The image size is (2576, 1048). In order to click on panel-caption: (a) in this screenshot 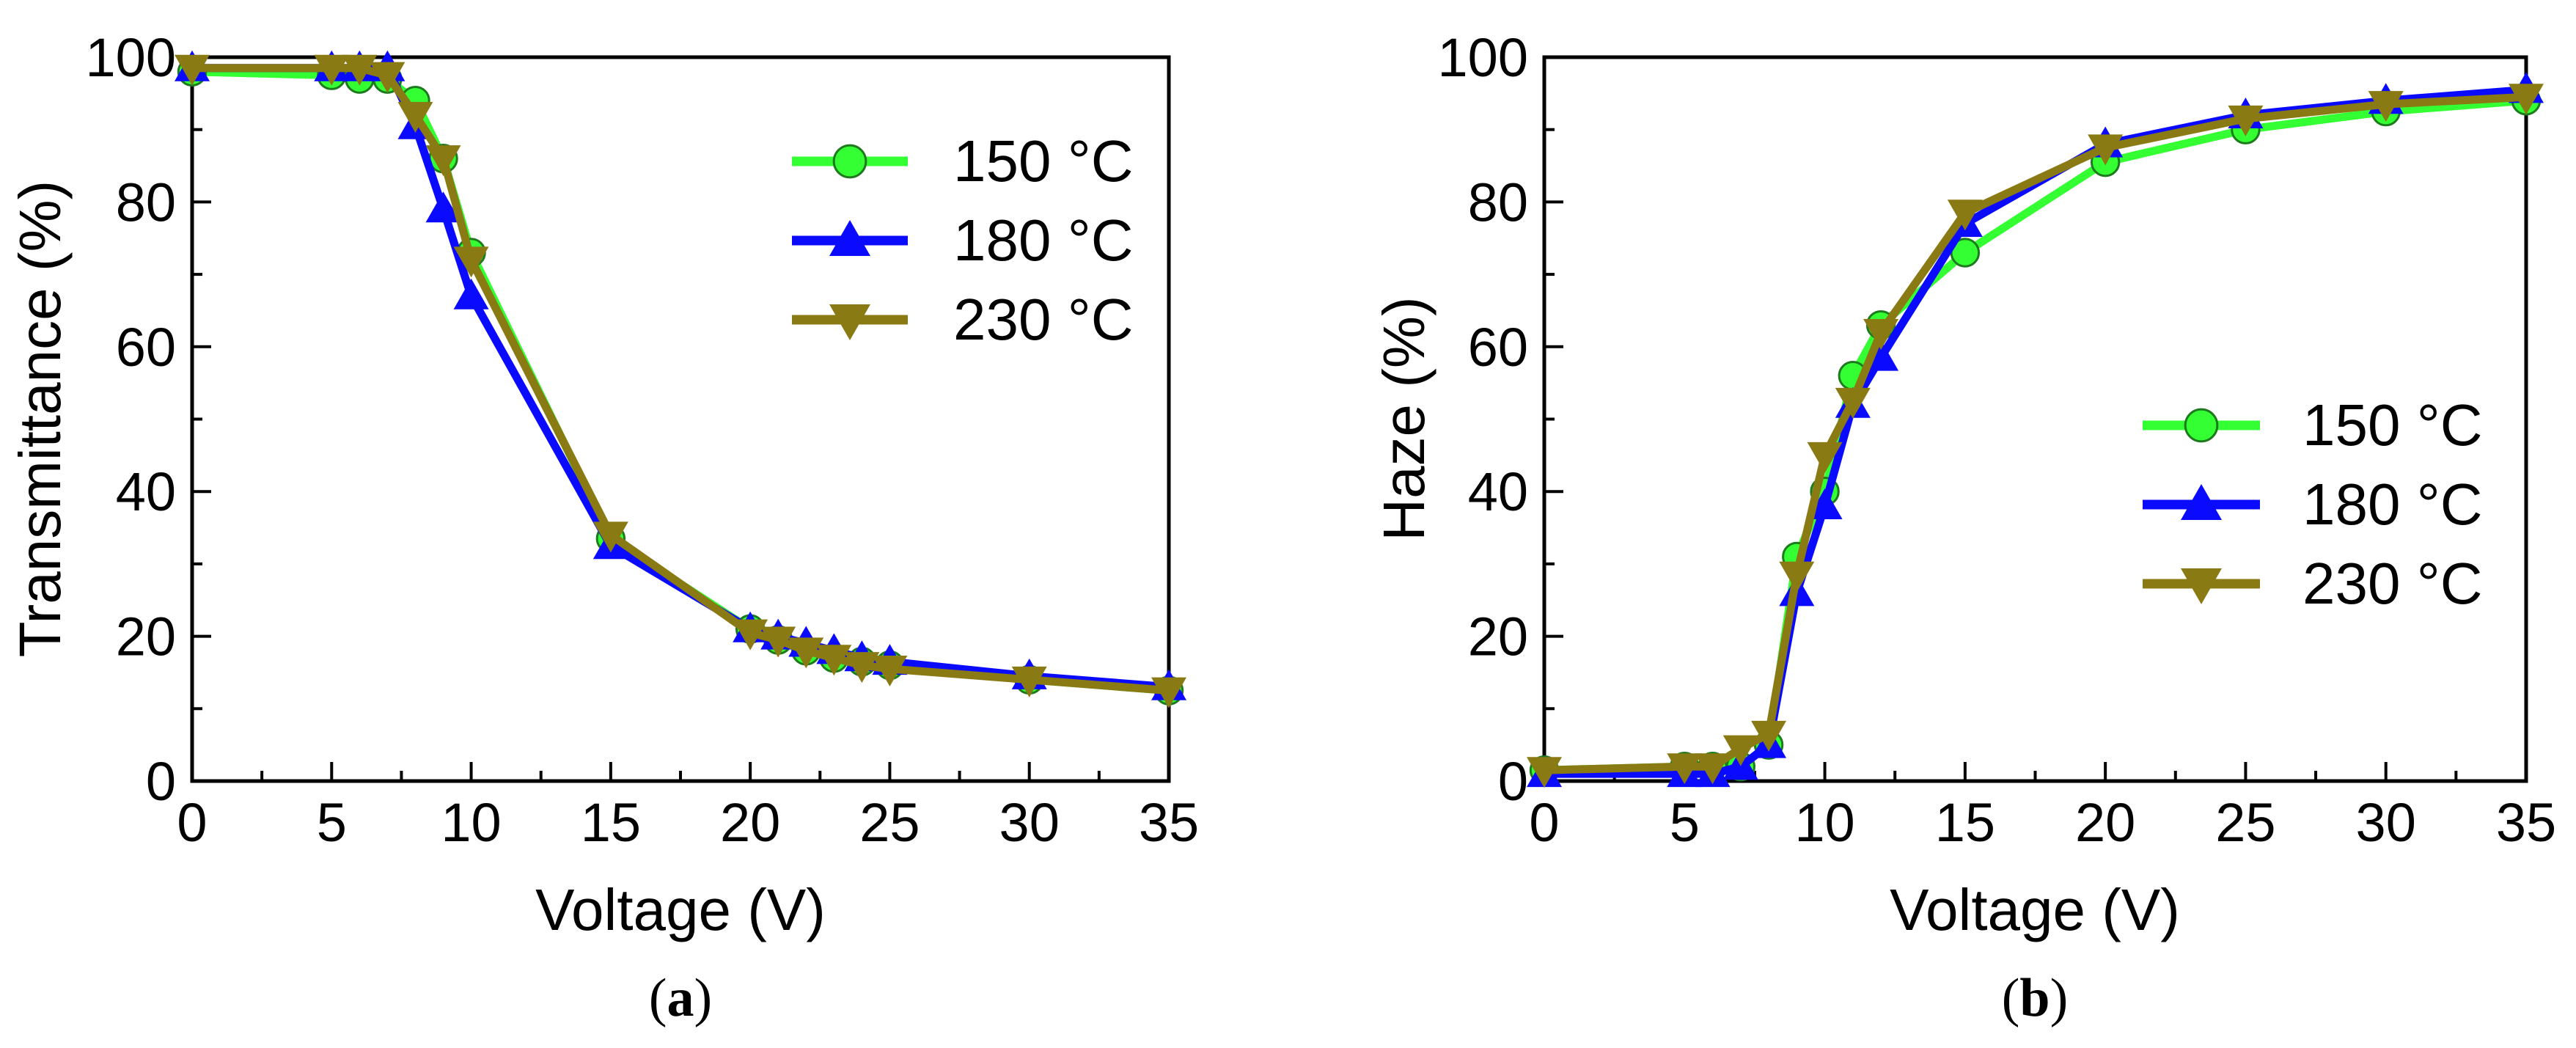, I will do `click(681, 998)`.